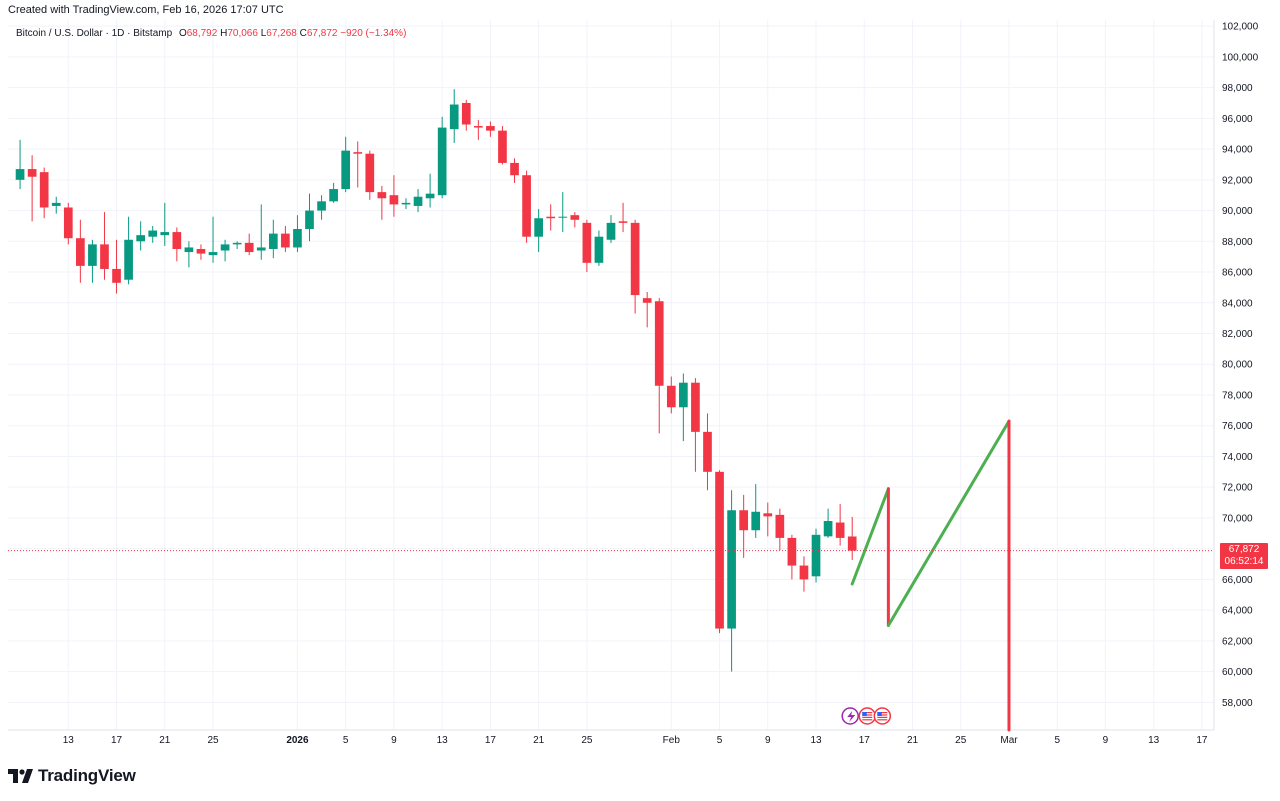  What do you see at coordinates (1237, 703) in the screenshot?
I see `price-tick-label: 58,000` at bounding box center [1237, 703].